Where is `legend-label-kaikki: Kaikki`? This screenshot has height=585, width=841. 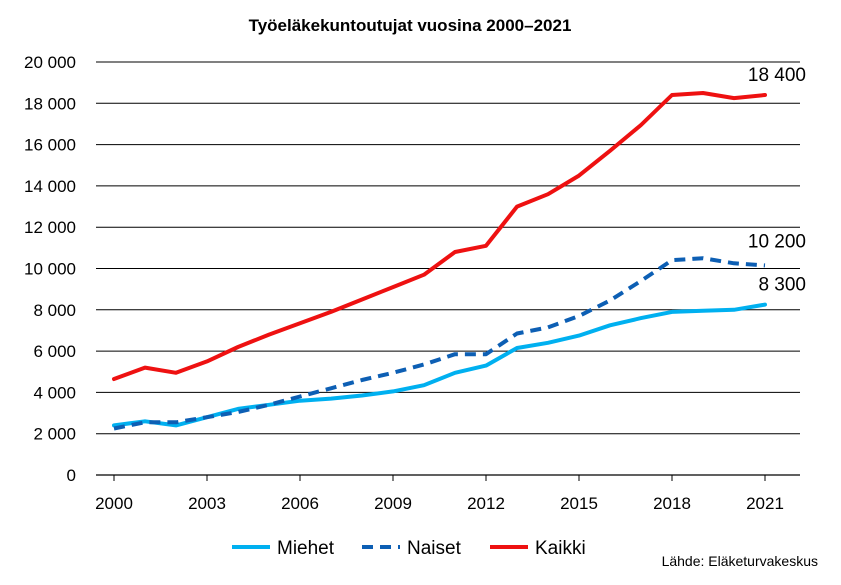
legend-label-kaikki: Kaikki is located at coordinates (560, 548).